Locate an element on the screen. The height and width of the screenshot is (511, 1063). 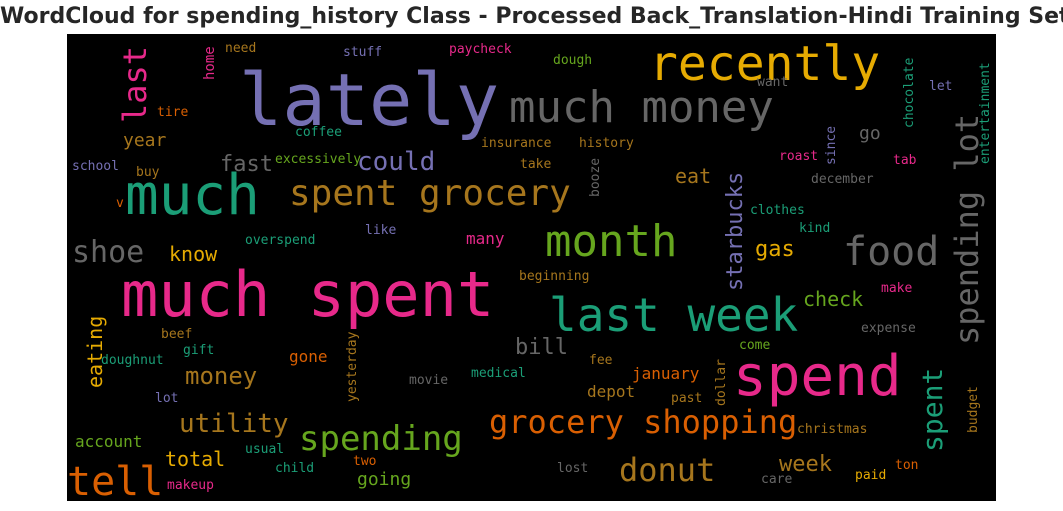
word-let: let is located at coordinates (941, 86).